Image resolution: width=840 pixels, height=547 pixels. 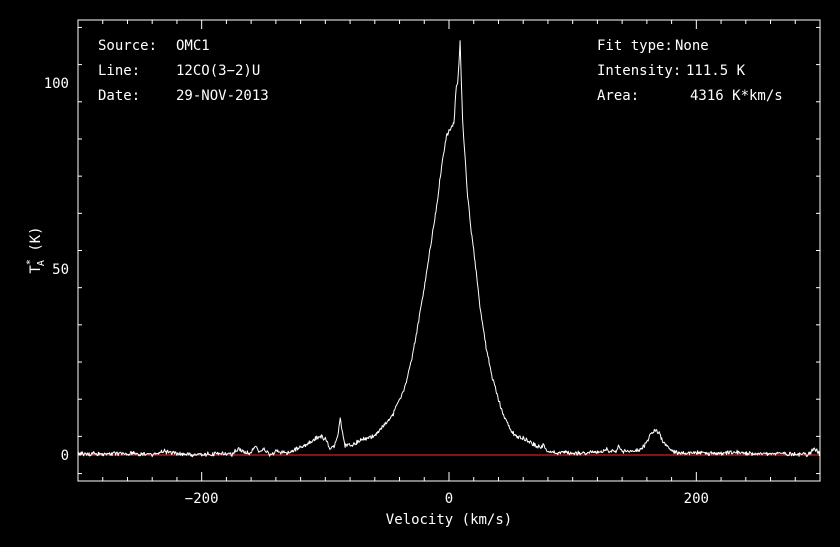 What do you see at coordinates (119, 71) in the screenshot?
I see `line-key: Line:` at bounding box center [119, 71].